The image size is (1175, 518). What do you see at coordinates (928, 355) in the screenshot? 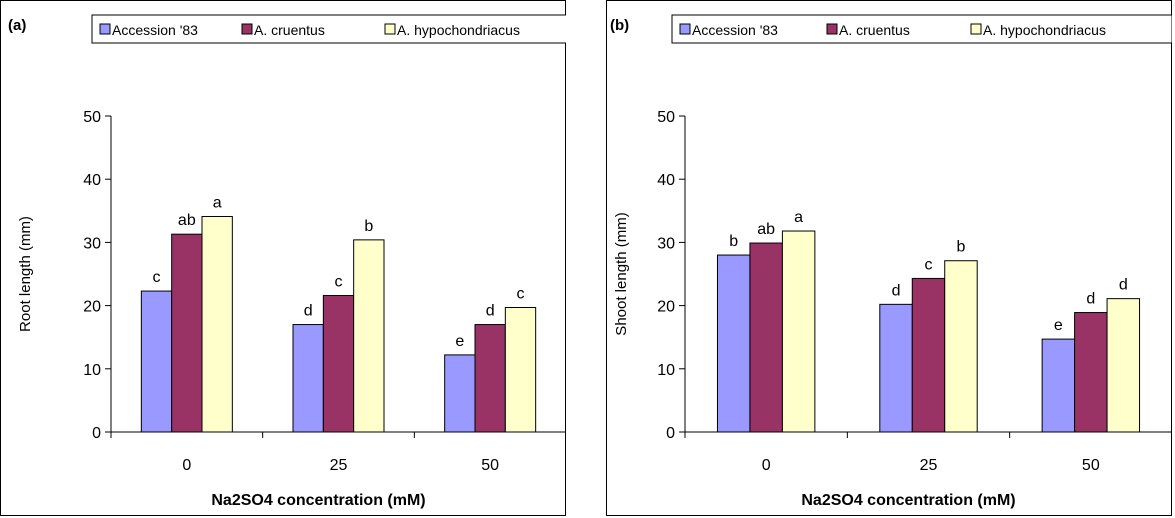
I see `bar-b-s1-c1` at bounding box center [928, 355].